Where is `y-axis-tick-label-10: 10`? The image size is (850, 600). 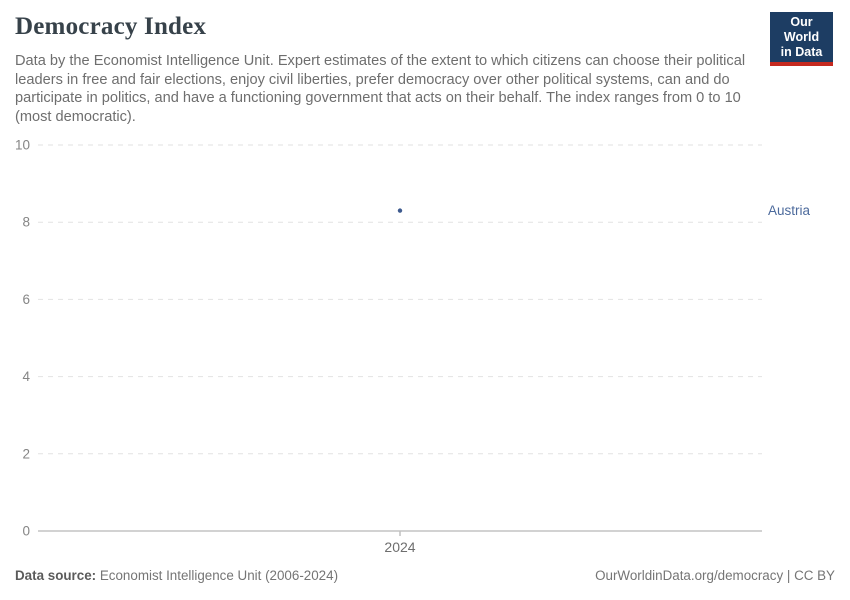 y-axis-tick-label-10: 10 is located at coordinates (22, 145).